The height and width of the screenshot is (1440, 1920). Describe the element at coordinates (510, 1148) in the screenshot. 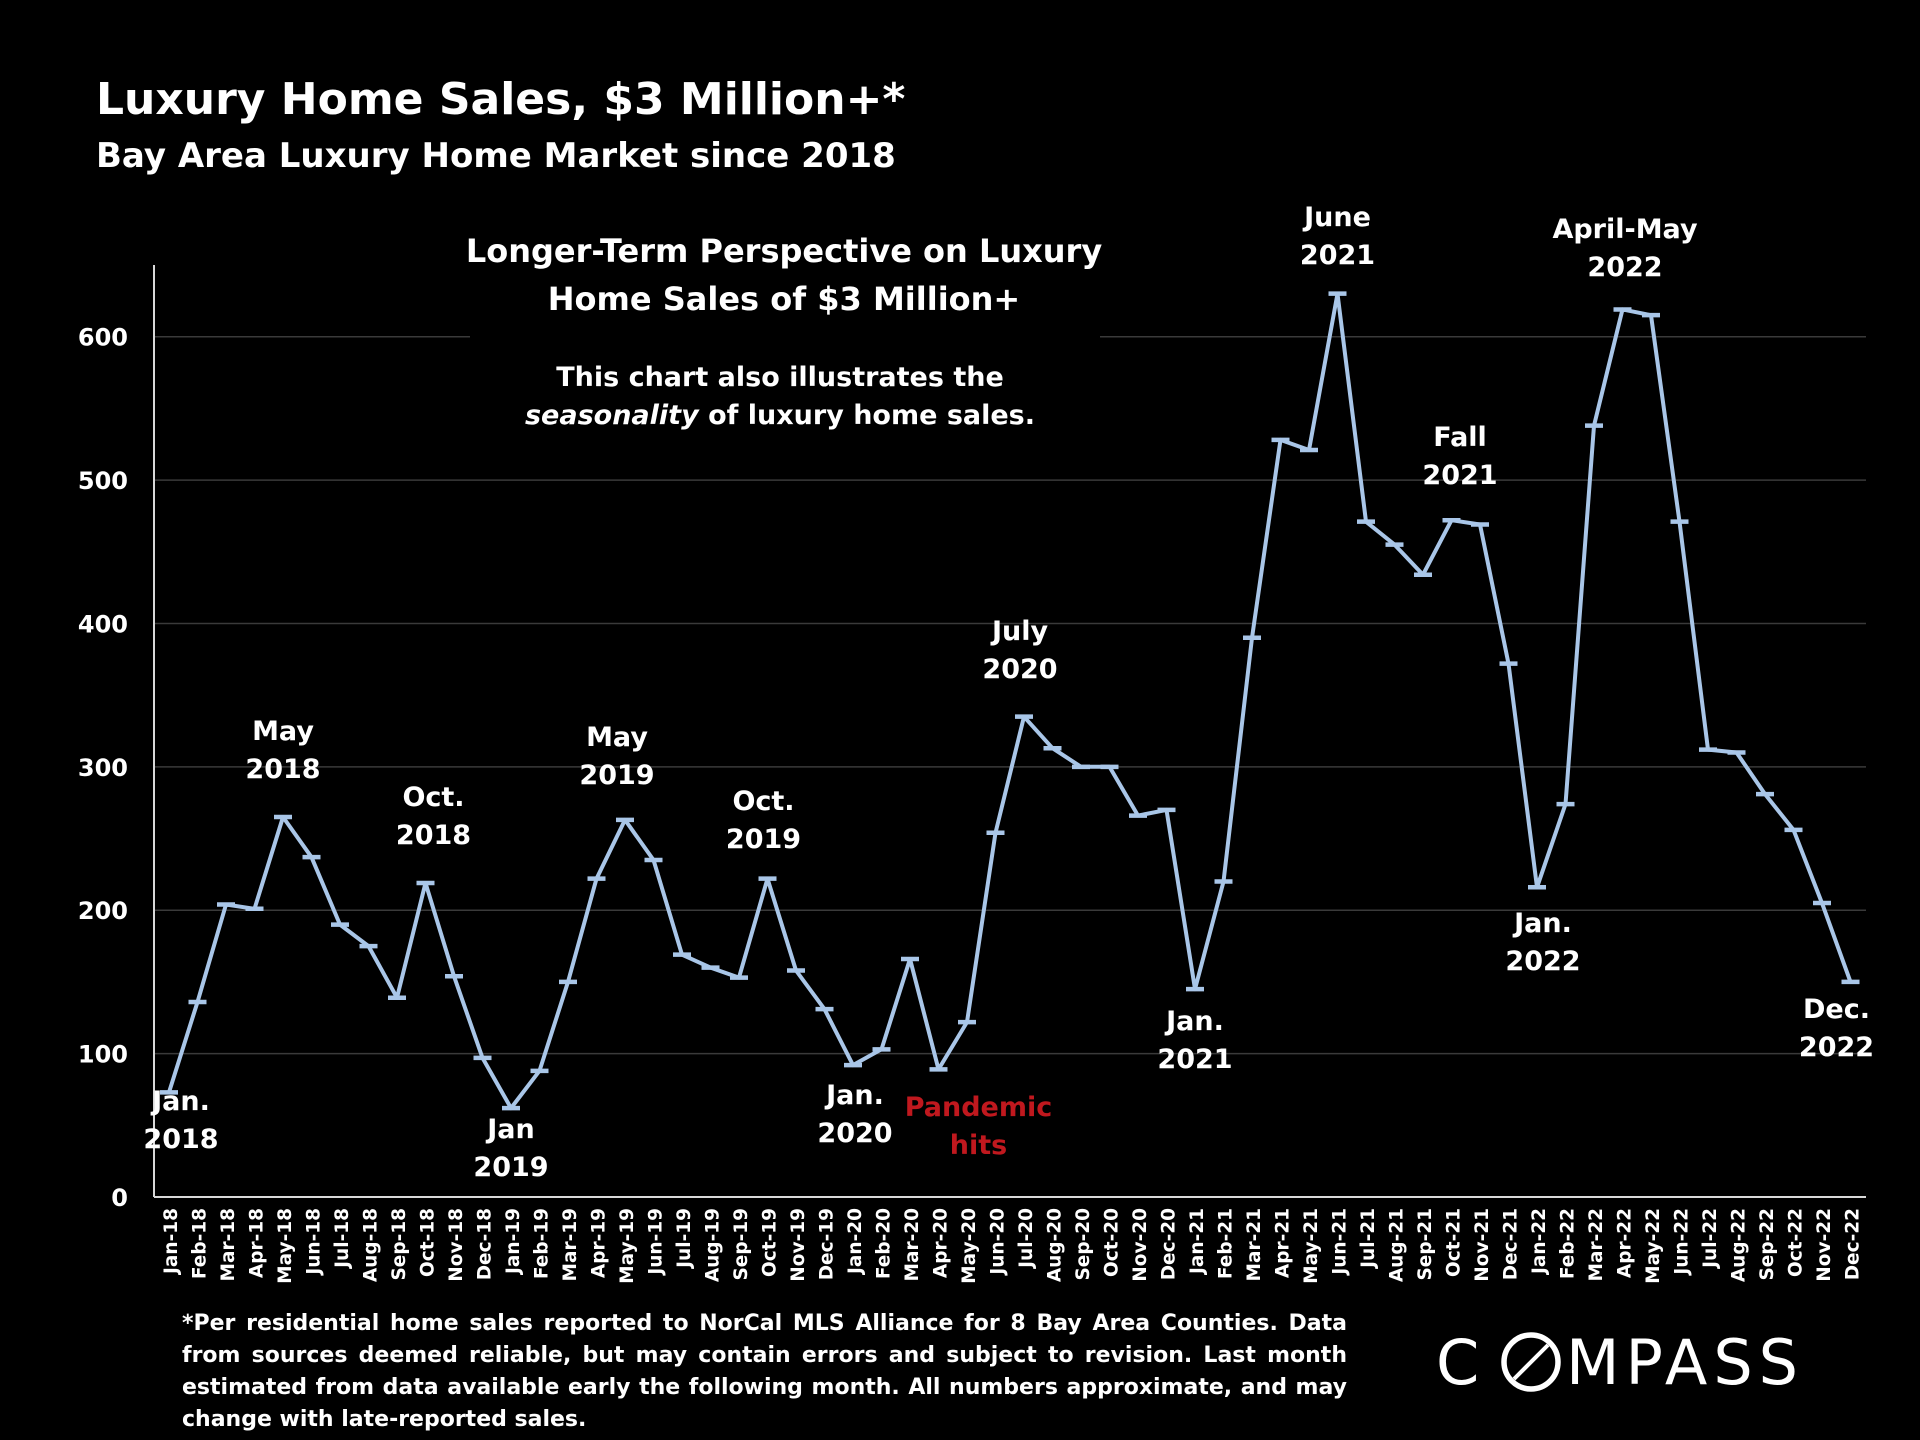

I see `annotation-jan-2019: Jan 2019` at that location.